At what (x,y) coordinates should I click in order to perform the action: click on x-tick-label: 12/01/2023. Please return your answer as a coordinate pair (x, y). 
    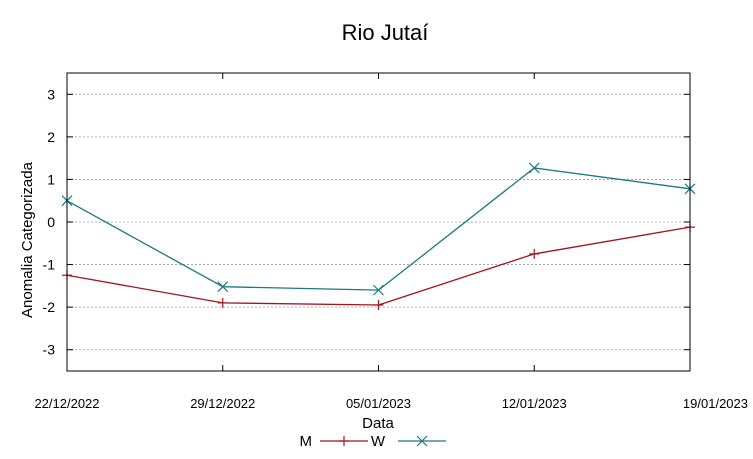
    Looking at the image, I should click on (534, 403).